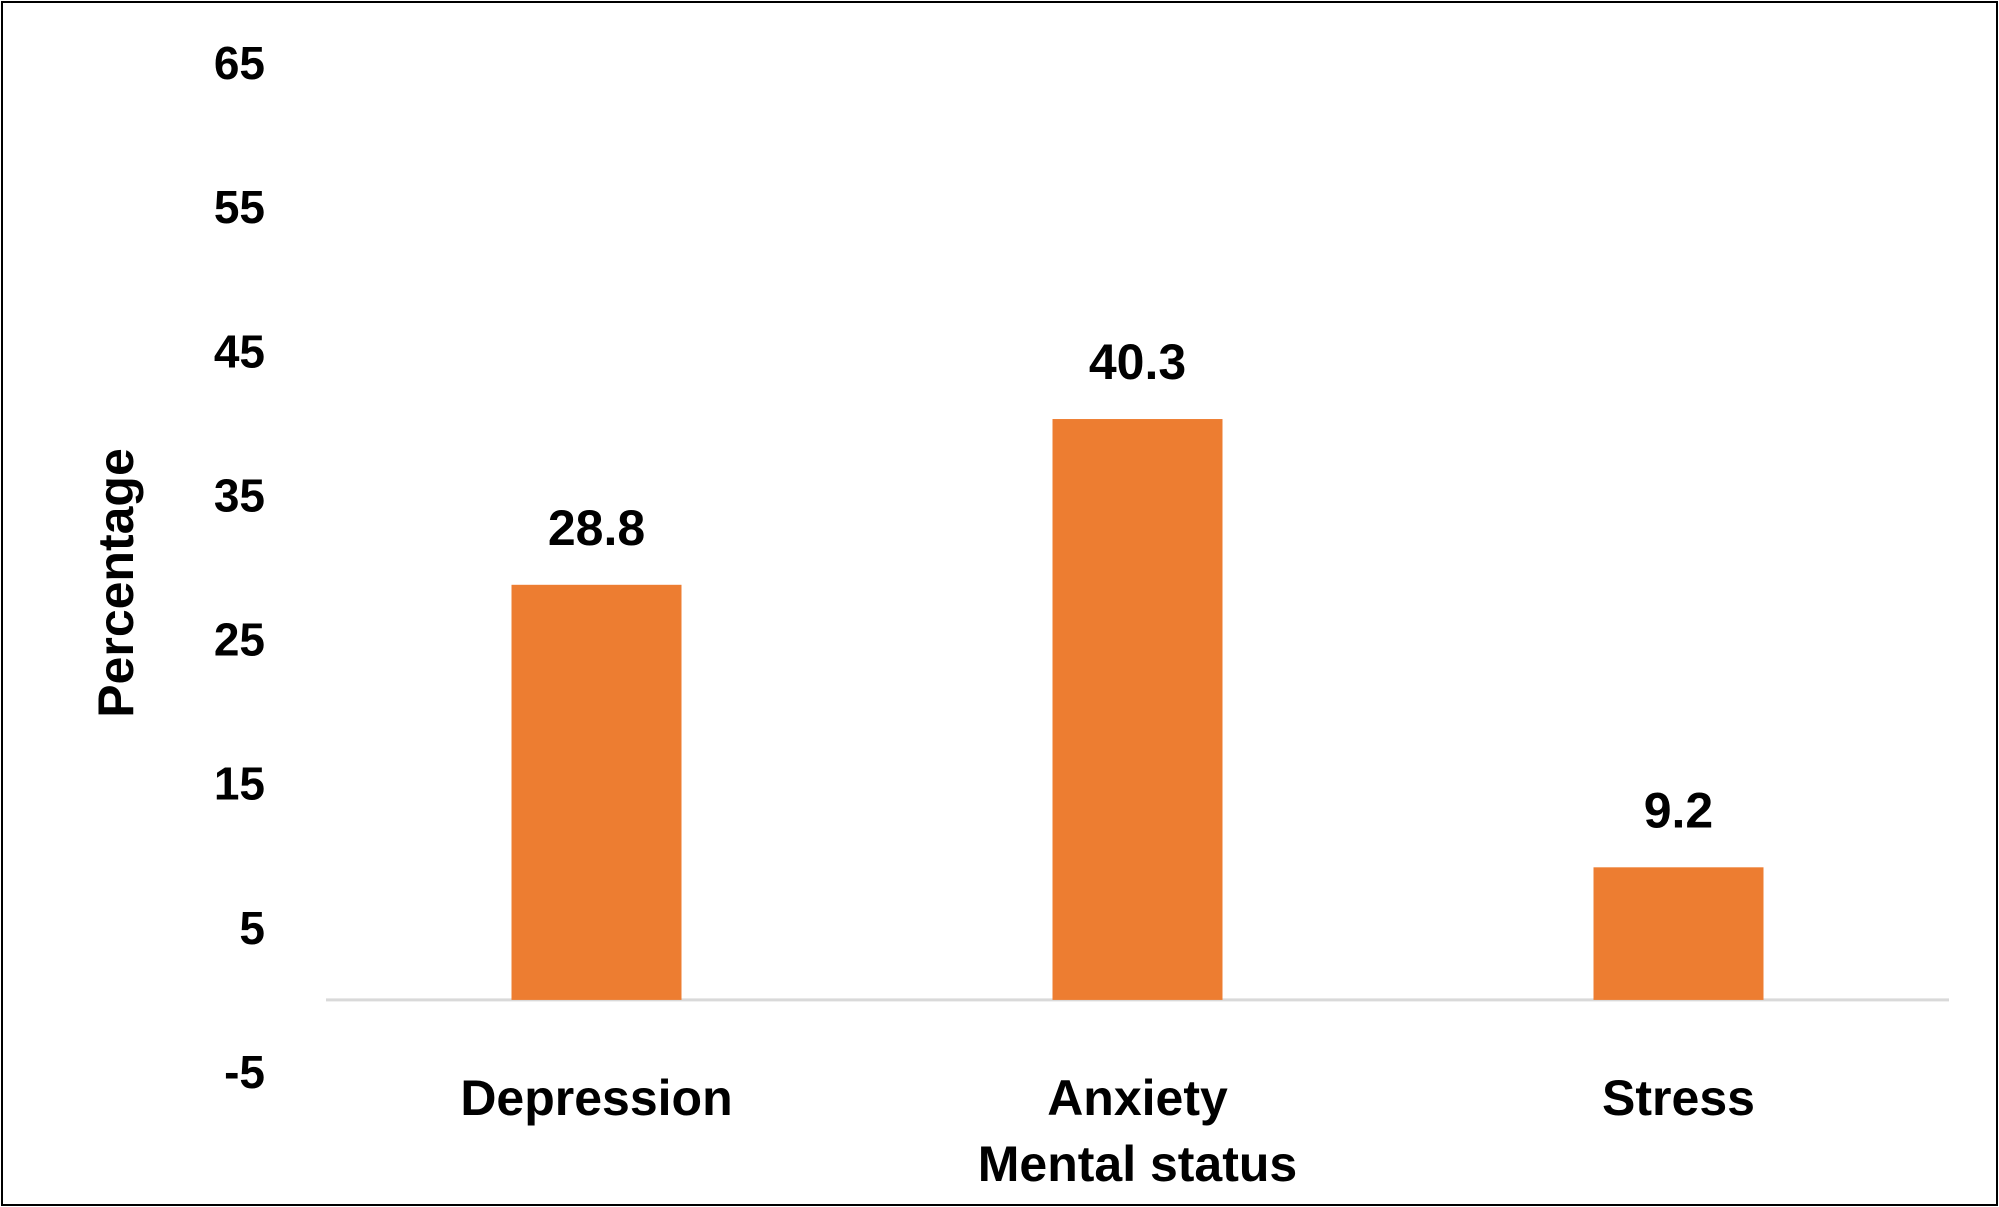 The image size is (1999, 1207). I want to click on data-label: 9.2, so click(1679, 810).